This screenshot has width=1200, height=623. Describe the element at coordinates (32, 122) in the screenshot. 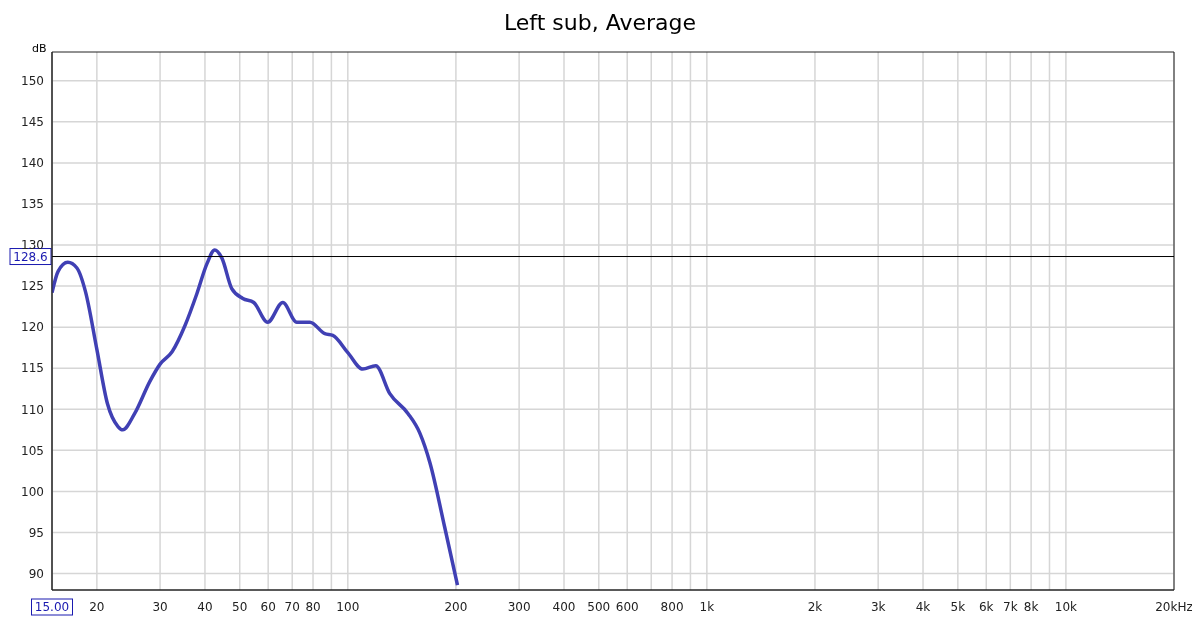

I see `y-tick-label: 145` at that location.